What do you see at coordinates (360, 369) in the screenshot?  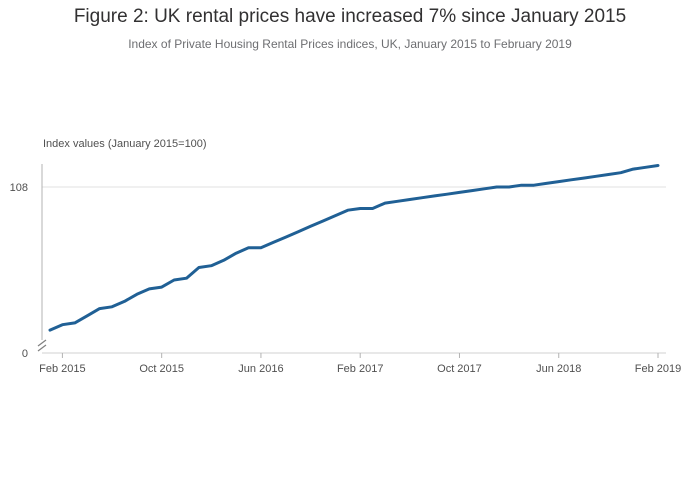 I see `x-tick-label: Feb 2017` at bounding box center [360, 369].